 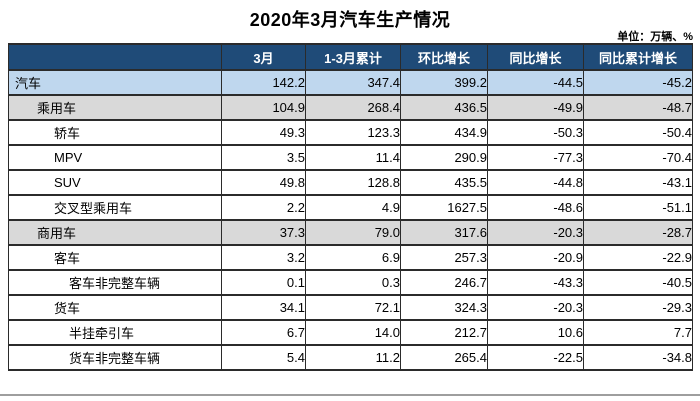 What do you see at coordinates (535, 357) in the screenshot?
I see `cell-value: -22.5` at bounding box center [535, 357].